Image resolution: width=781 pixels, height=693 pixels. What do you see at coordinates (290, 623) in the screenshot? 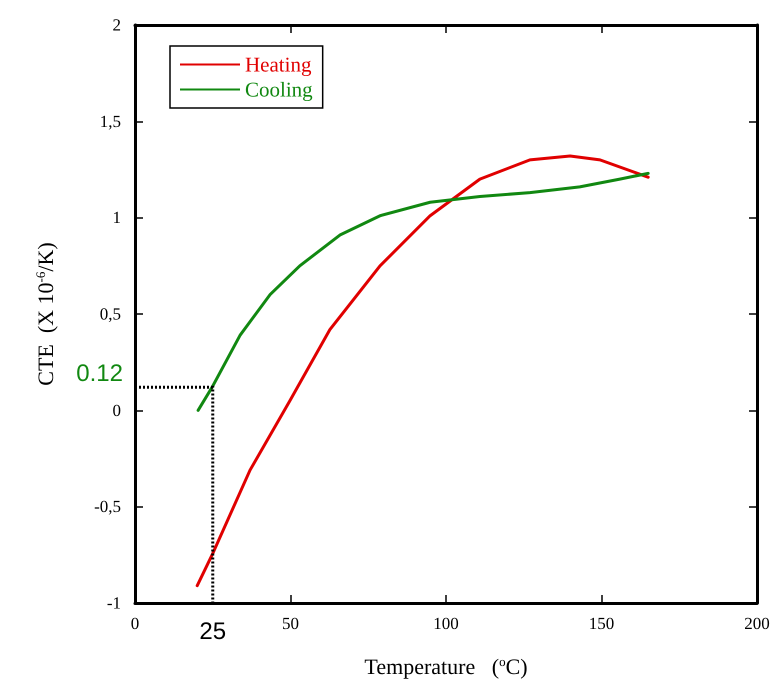
I see `x-tick-label: 50` at bounding box center [290, 623].